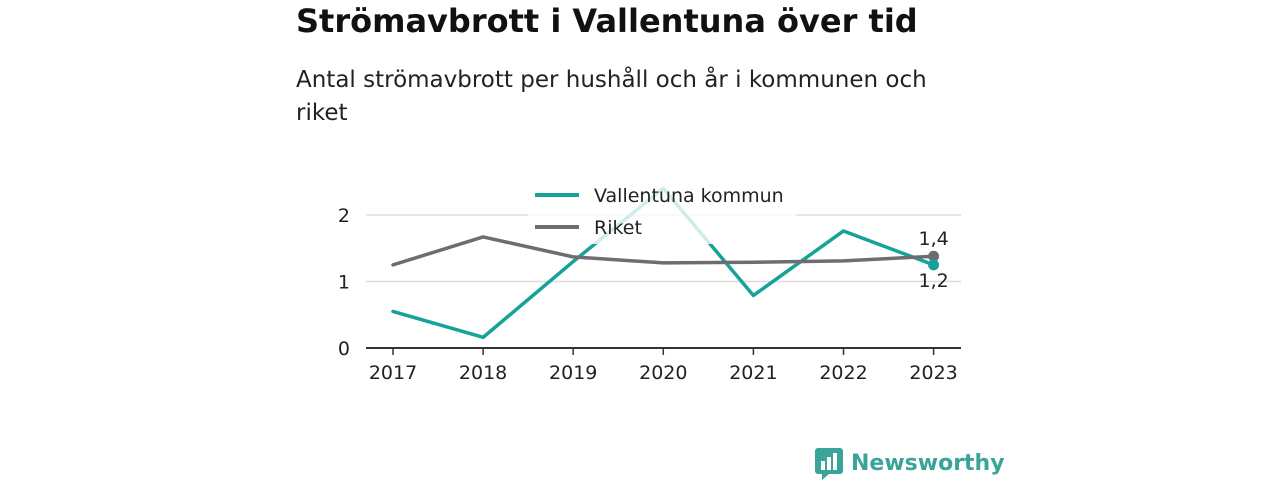 This screenshot has width=1280, height=480. Describe the element at coordinates (933, 373) in the screenshot. I see `x-tick-label: 2023` at that location.